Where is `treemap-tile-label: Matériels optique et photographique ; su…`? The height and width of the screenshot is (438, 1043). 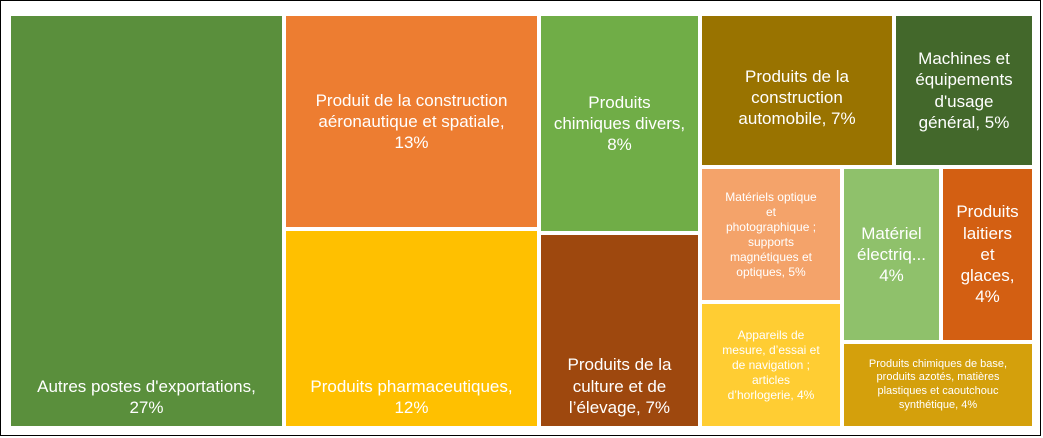
treemap-tile-label: Matériels optique et photographique ; su… is located at coordinates (771, 234).